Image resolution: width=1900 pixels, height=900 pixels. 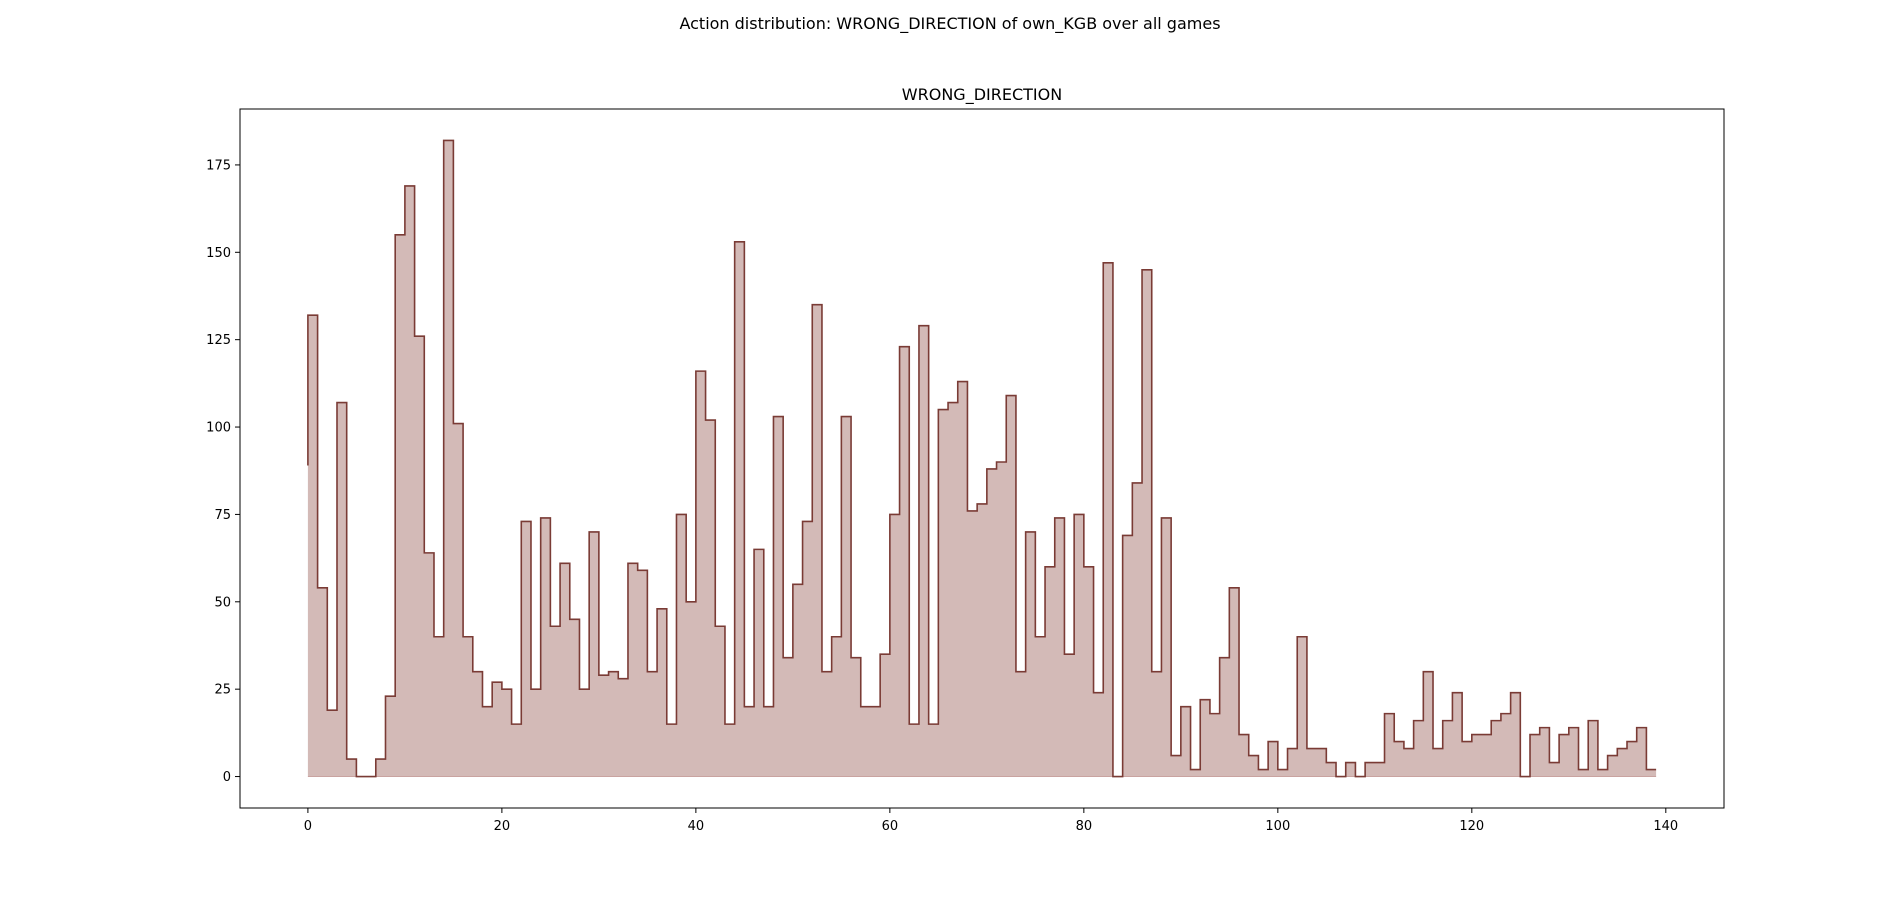 I want to click on y-tick-label: 75, so click(x=222, y=515).